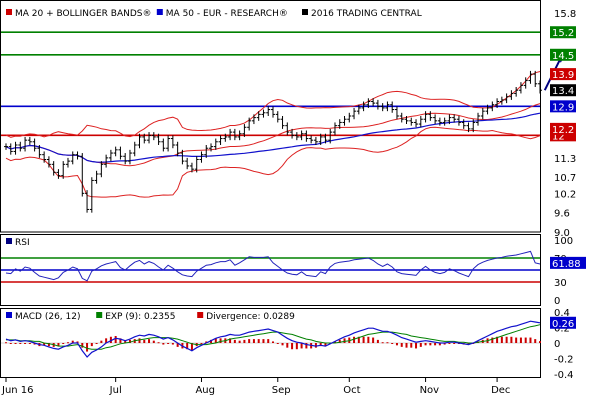 Image resolution: width=590 pixels, height=400 pixels. What do you see at coordinates (565, 178) in the screenshot?
I see `price-y-tick-label: 10.7` at bounding box center [565, 178].